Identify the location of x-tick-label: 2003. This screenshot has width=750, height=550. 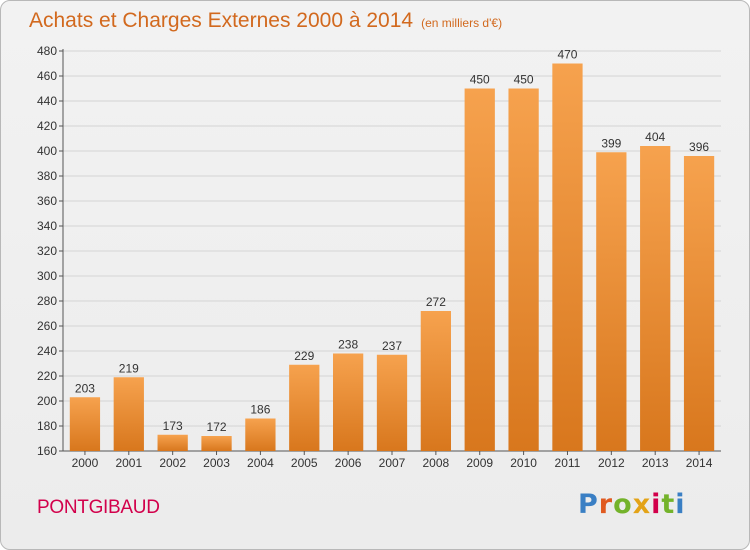
(216, 463).